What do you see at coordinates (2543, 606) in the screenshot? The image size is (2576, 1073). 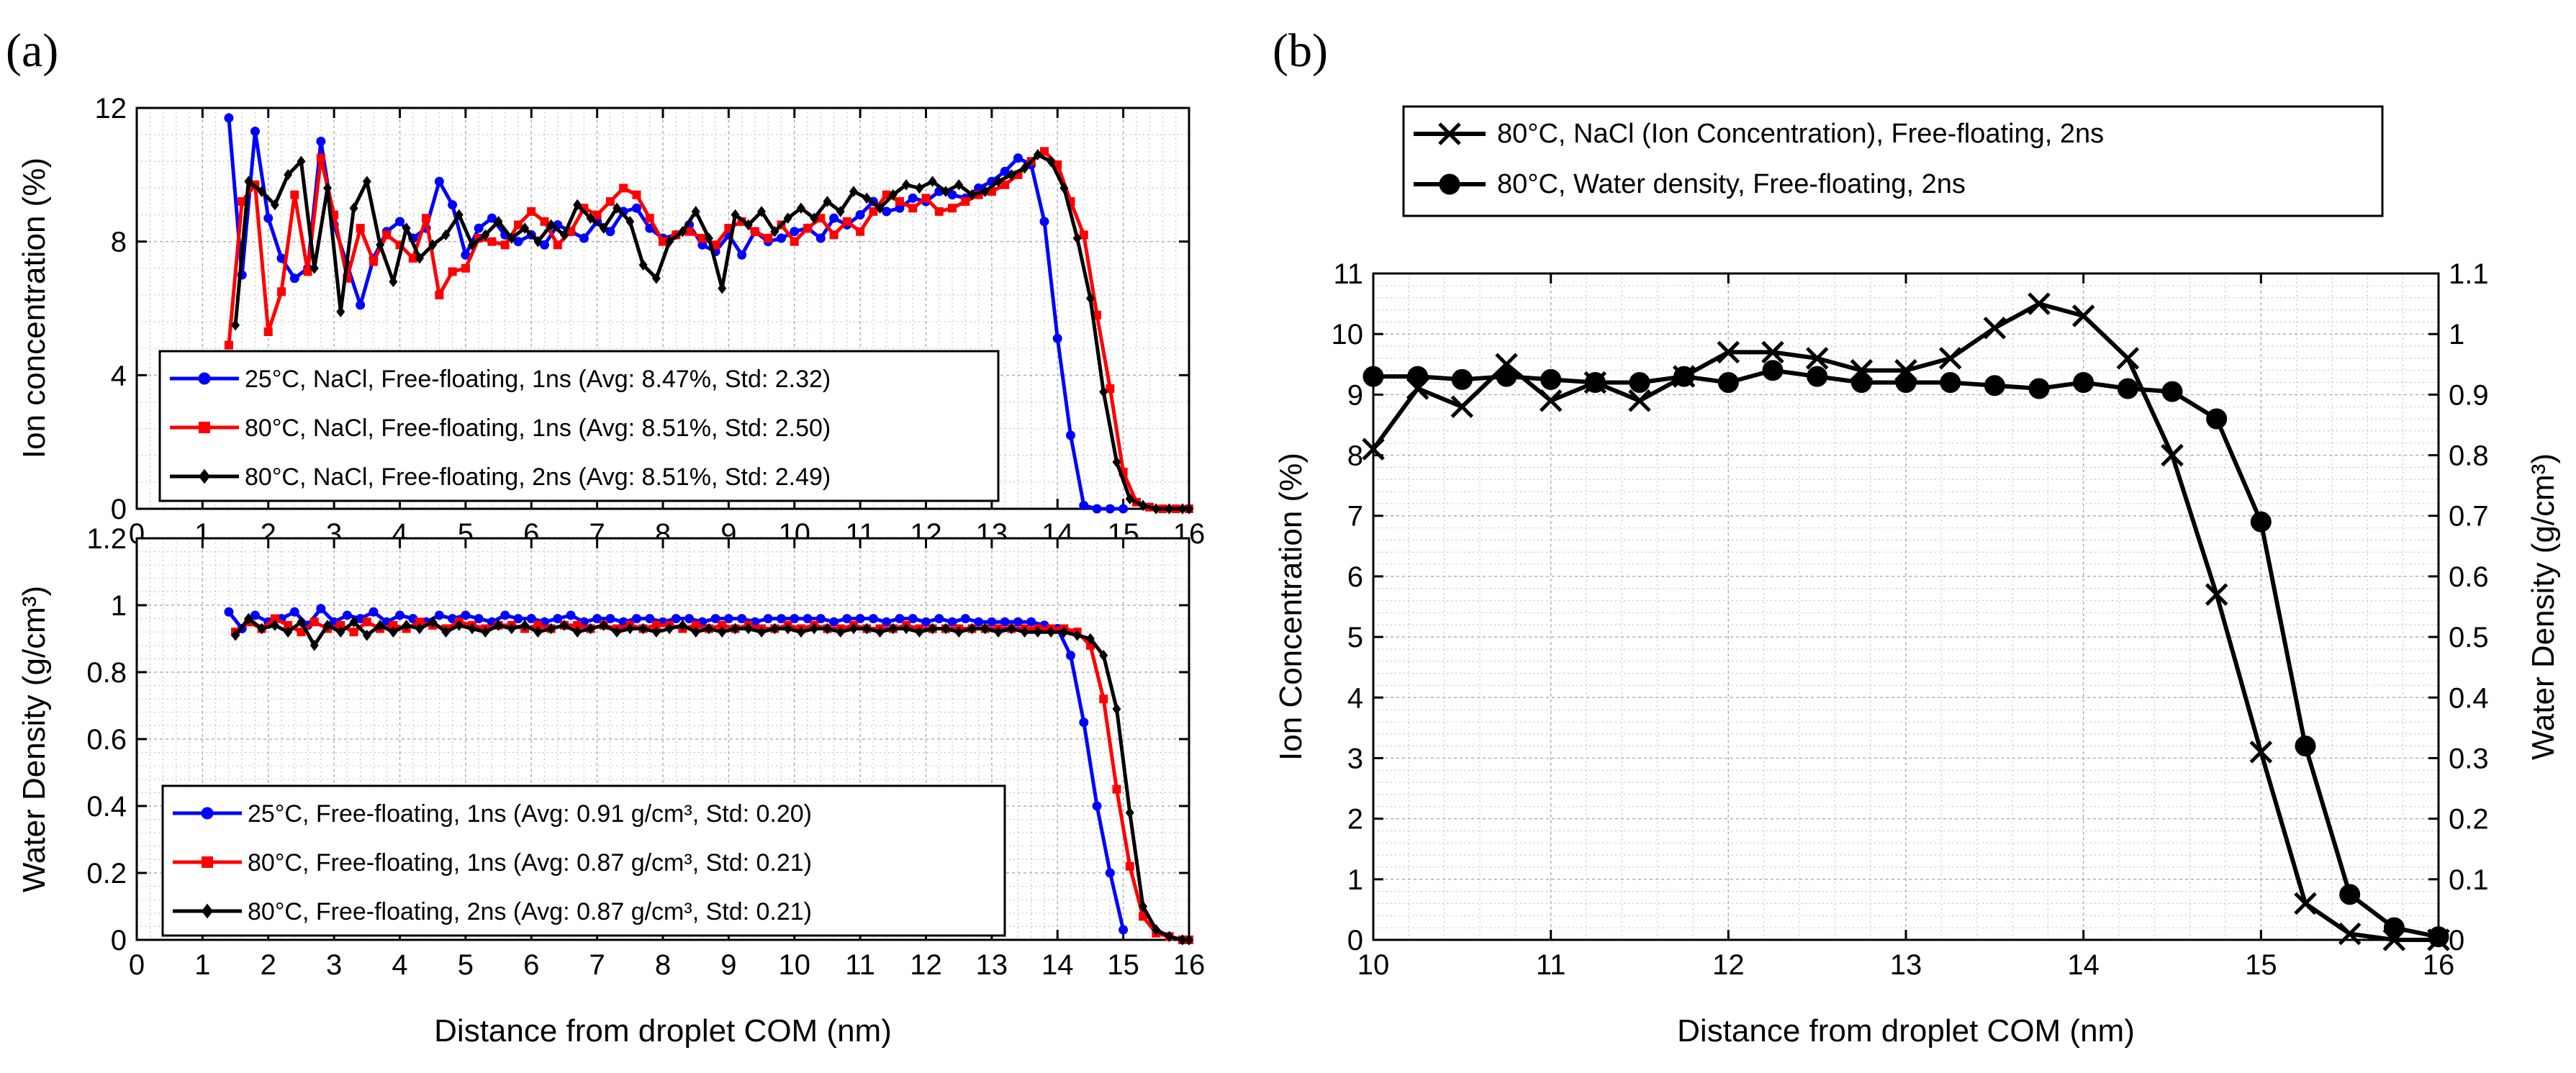 I see `y-axis-label-right: Water Density (g/cm³)` at bounding box center [2543, 606].